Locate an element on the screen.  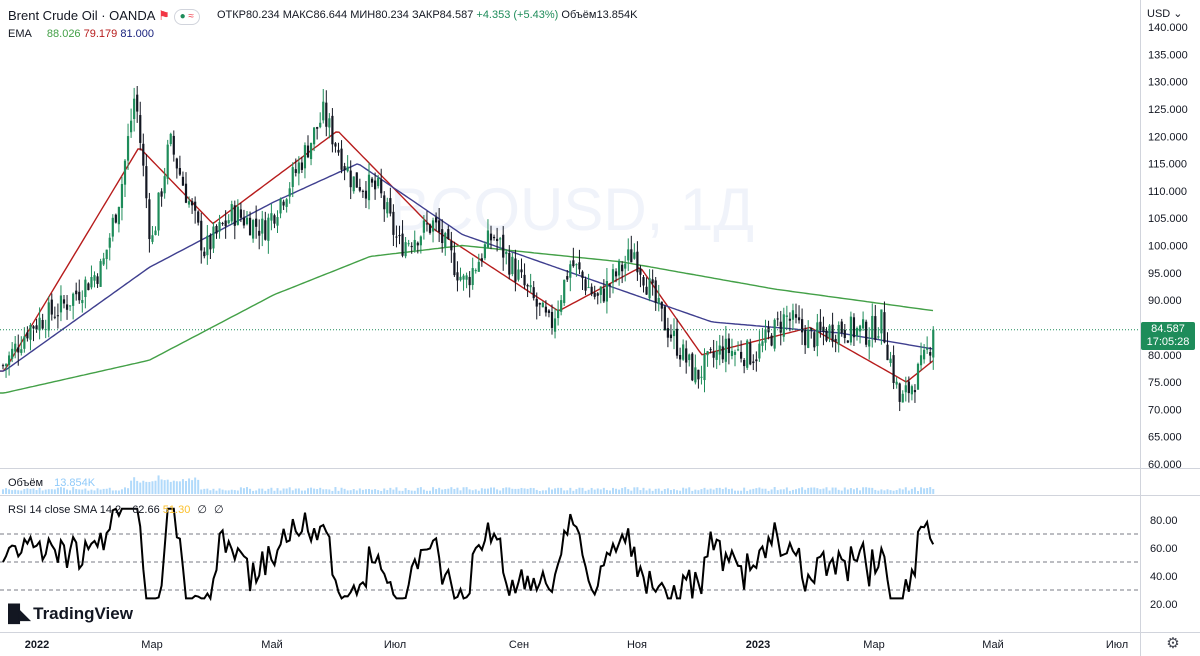
time-axis: 2022 Мар Май Июл Сен Ноя 2023 Мар Май Июл is located at coordinates (576, 645).